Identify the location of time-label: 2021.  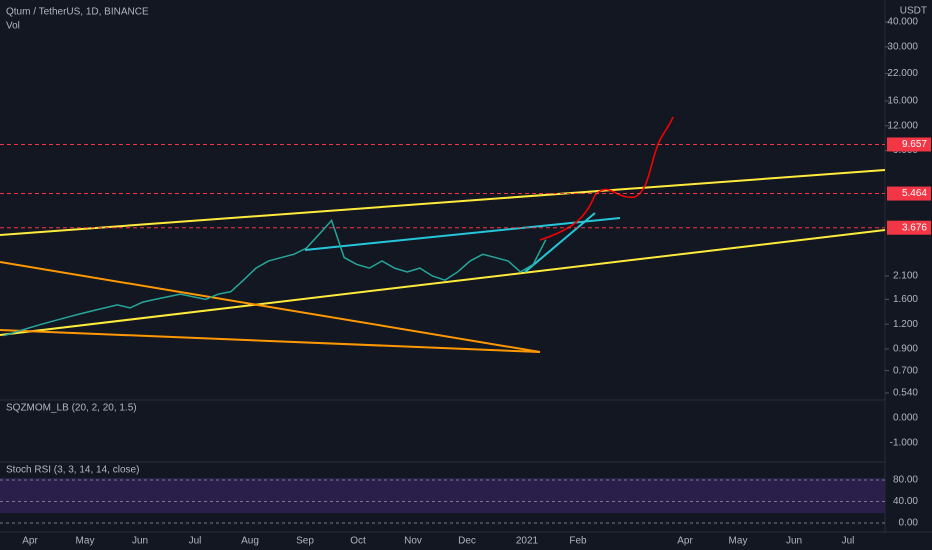
(527, 541).